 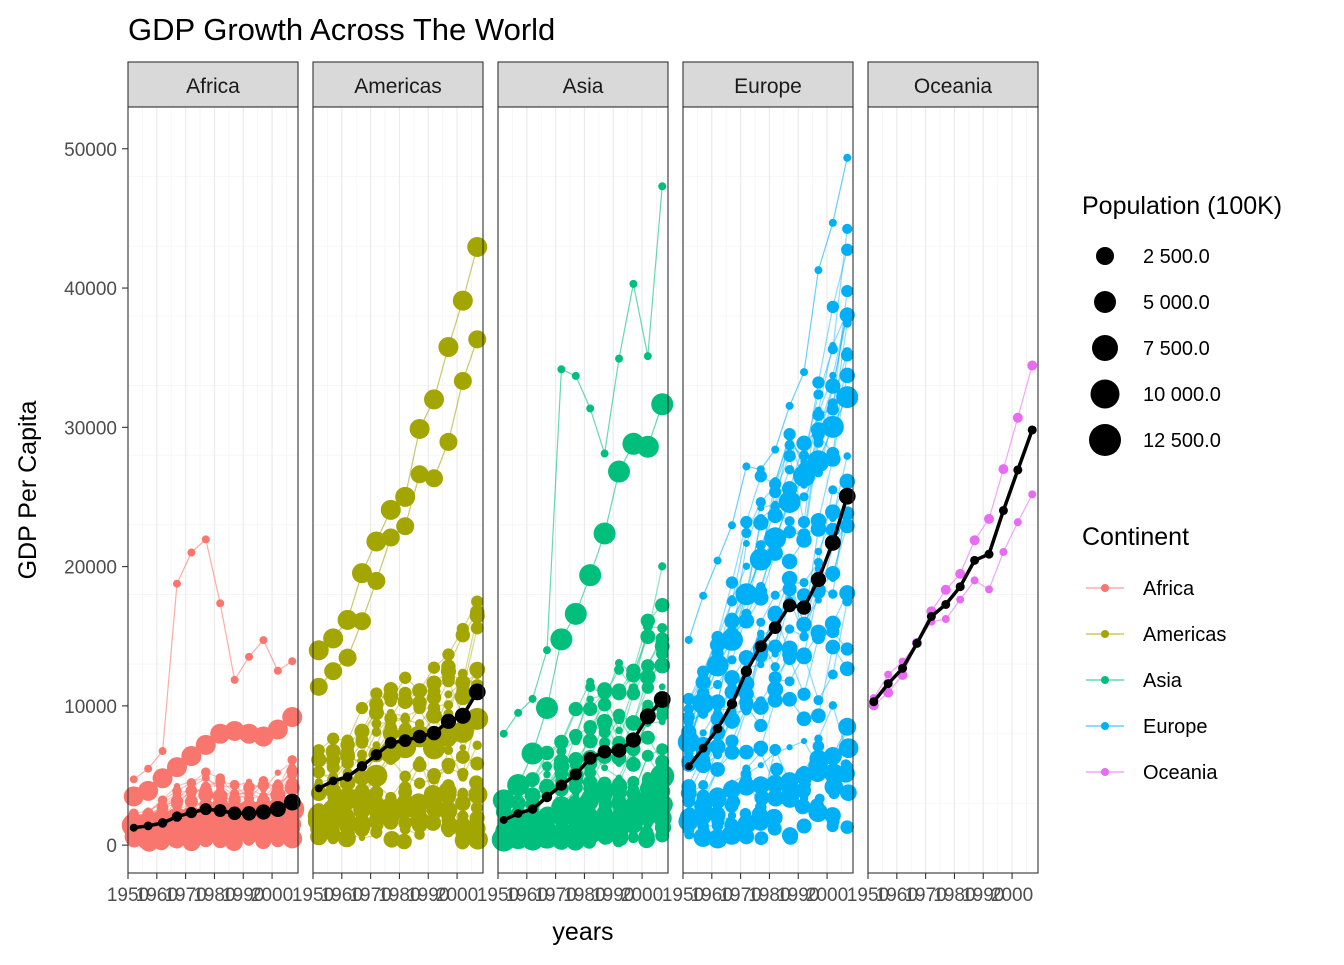 I want to click on legend-color-label-africa: Africa, so click(x=1169, y=589).